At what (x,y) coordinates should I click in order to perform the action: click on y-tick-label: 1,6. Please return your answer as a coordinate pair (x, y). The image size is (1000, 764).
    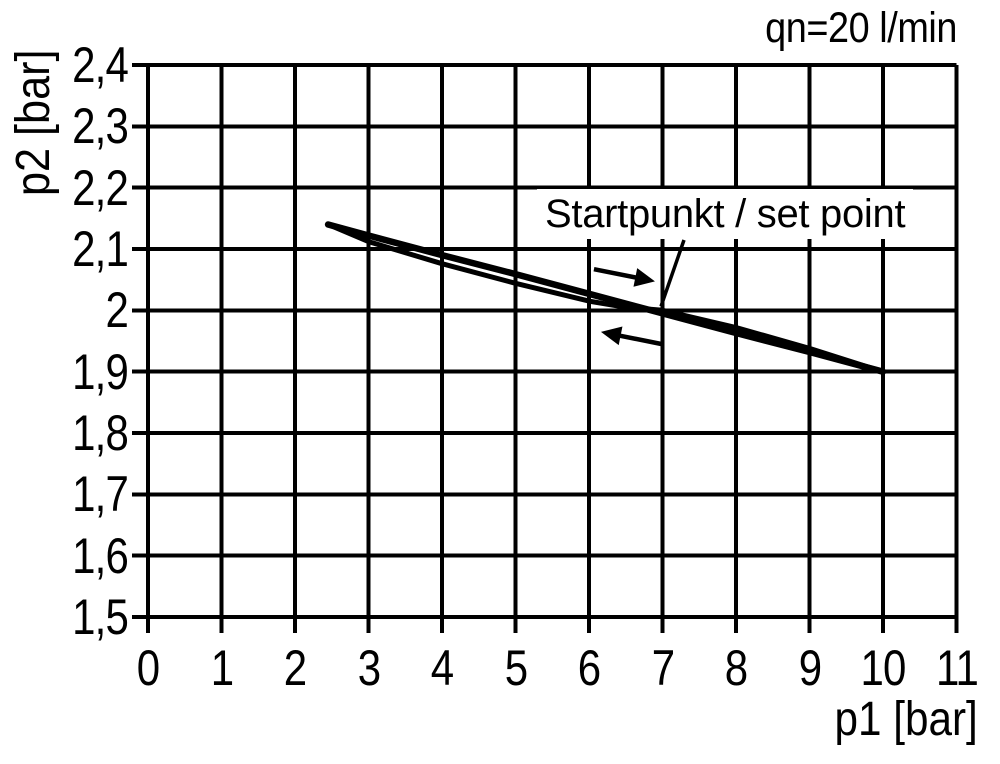
    Looking at the image, I should click on (100, 555).